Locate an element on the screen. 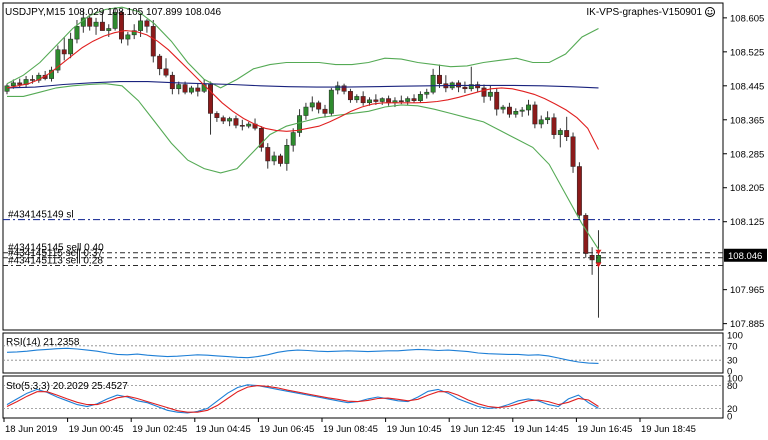 Image resolution: width=768 pixels, height=440 pixels. account-label: IK-VPS-graphes-V150901 is located at coordinates (644, 12).